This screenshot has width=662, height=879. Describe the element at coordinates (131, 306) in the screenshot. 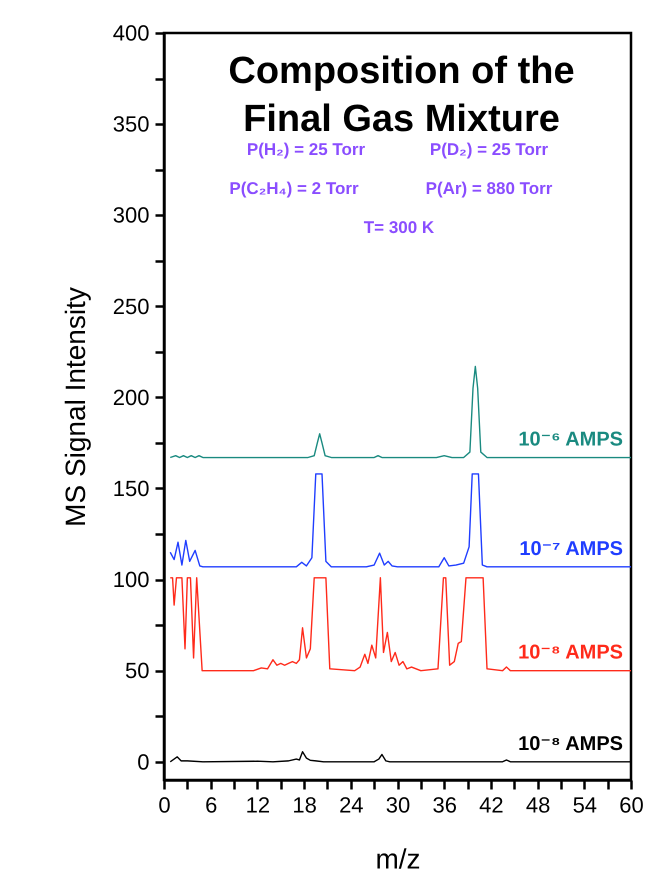

I see `y-tick-label: 250` at that location.